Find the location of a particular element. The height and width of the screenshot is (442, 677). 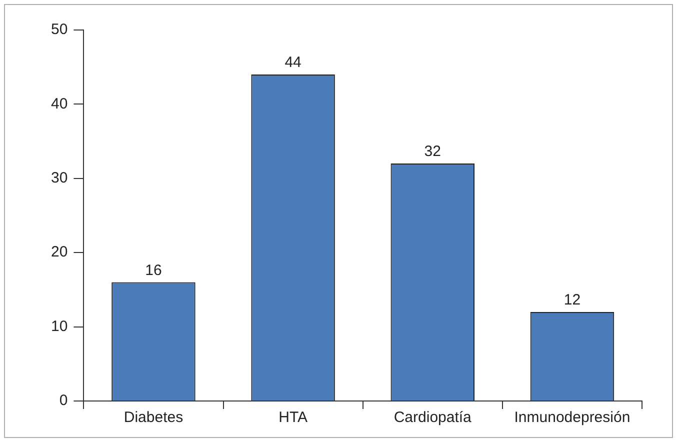

data-label: 32 is located at coordinates (432, 151).